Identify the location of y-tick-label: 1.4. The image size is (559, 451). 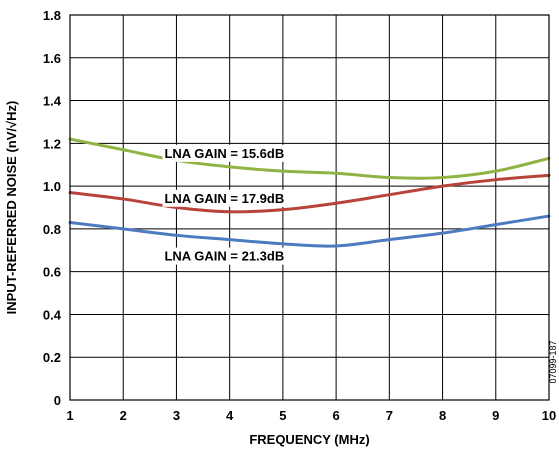
(52, 101).